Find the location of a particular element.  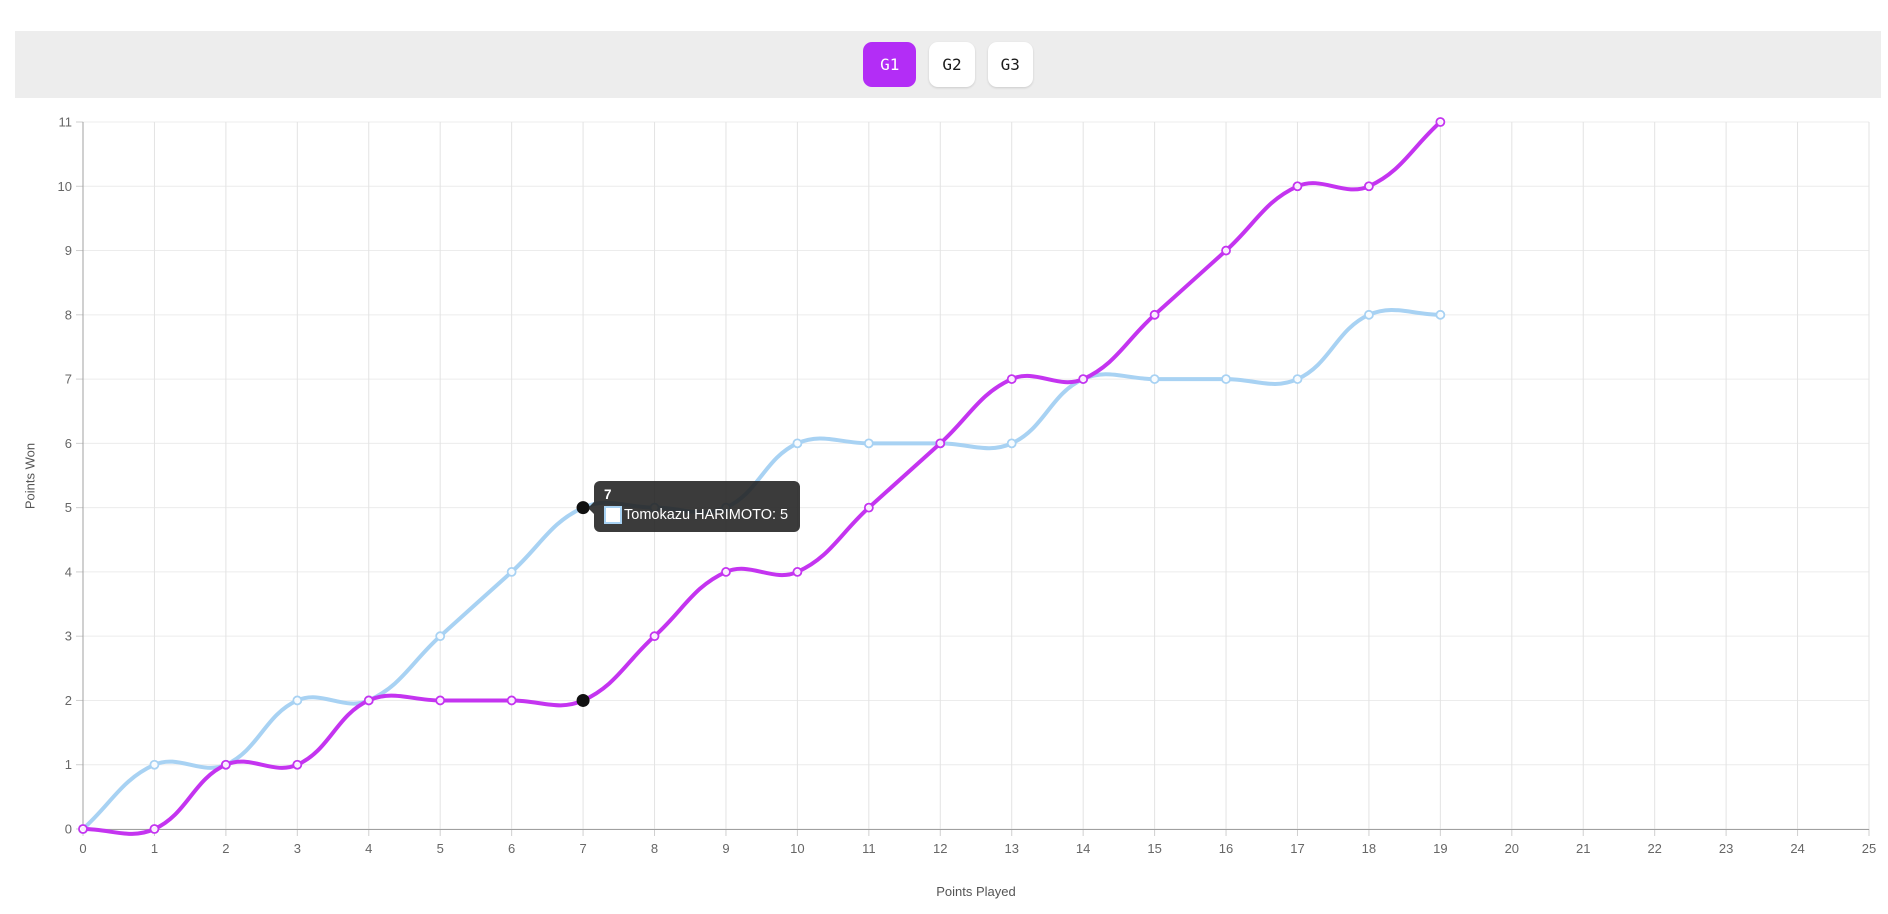

x-tick-label: 15 is located at coordinates (1154, 848).